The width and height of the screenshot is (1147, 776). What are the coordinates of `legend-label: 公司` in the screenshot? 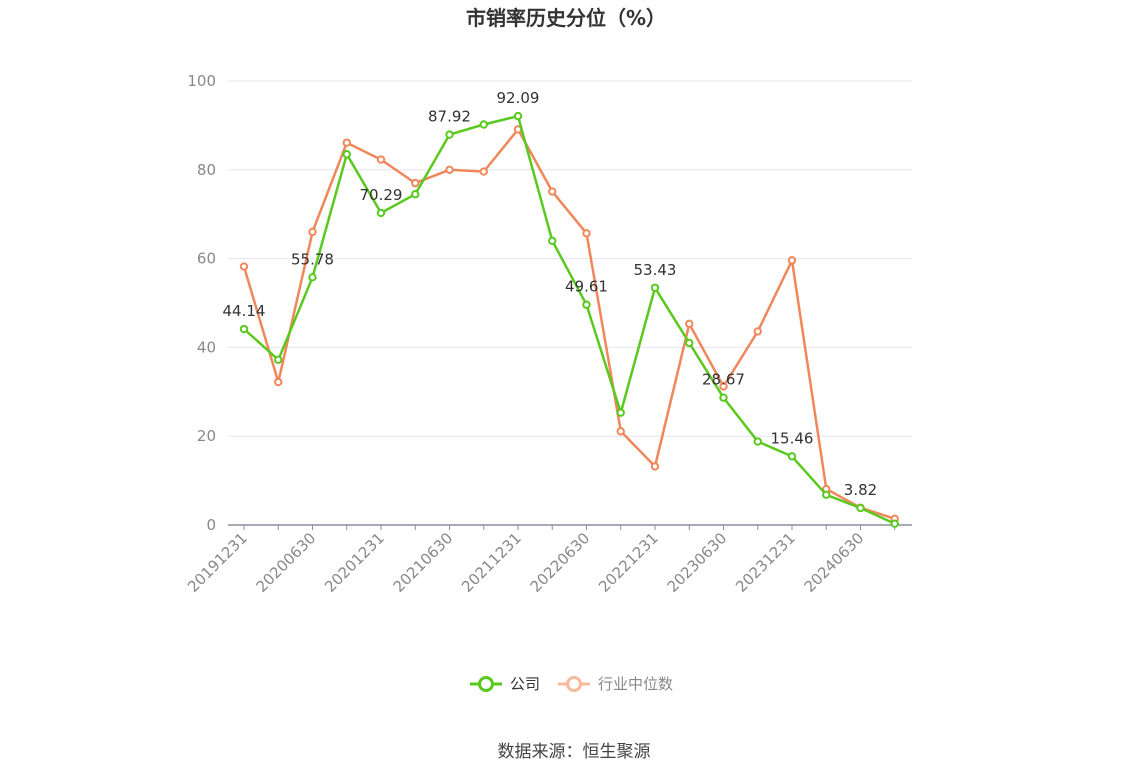 It's located at (525, 684).